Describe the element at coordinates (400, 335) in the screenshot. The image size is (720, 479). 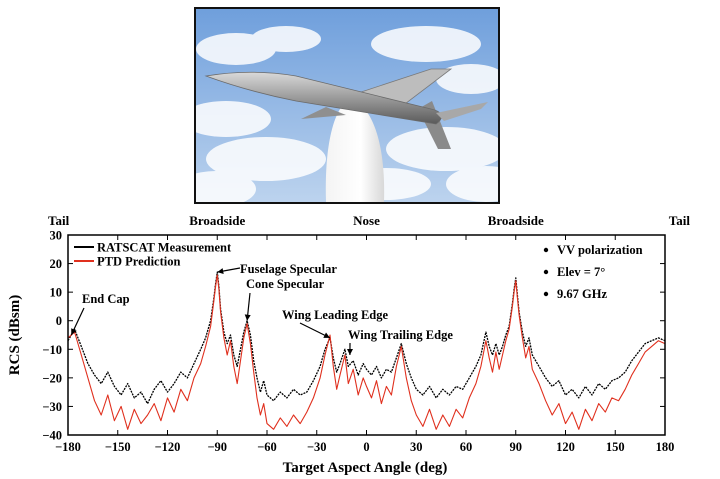
I see `annotation-label: Wing Trailing Edge` at that location.